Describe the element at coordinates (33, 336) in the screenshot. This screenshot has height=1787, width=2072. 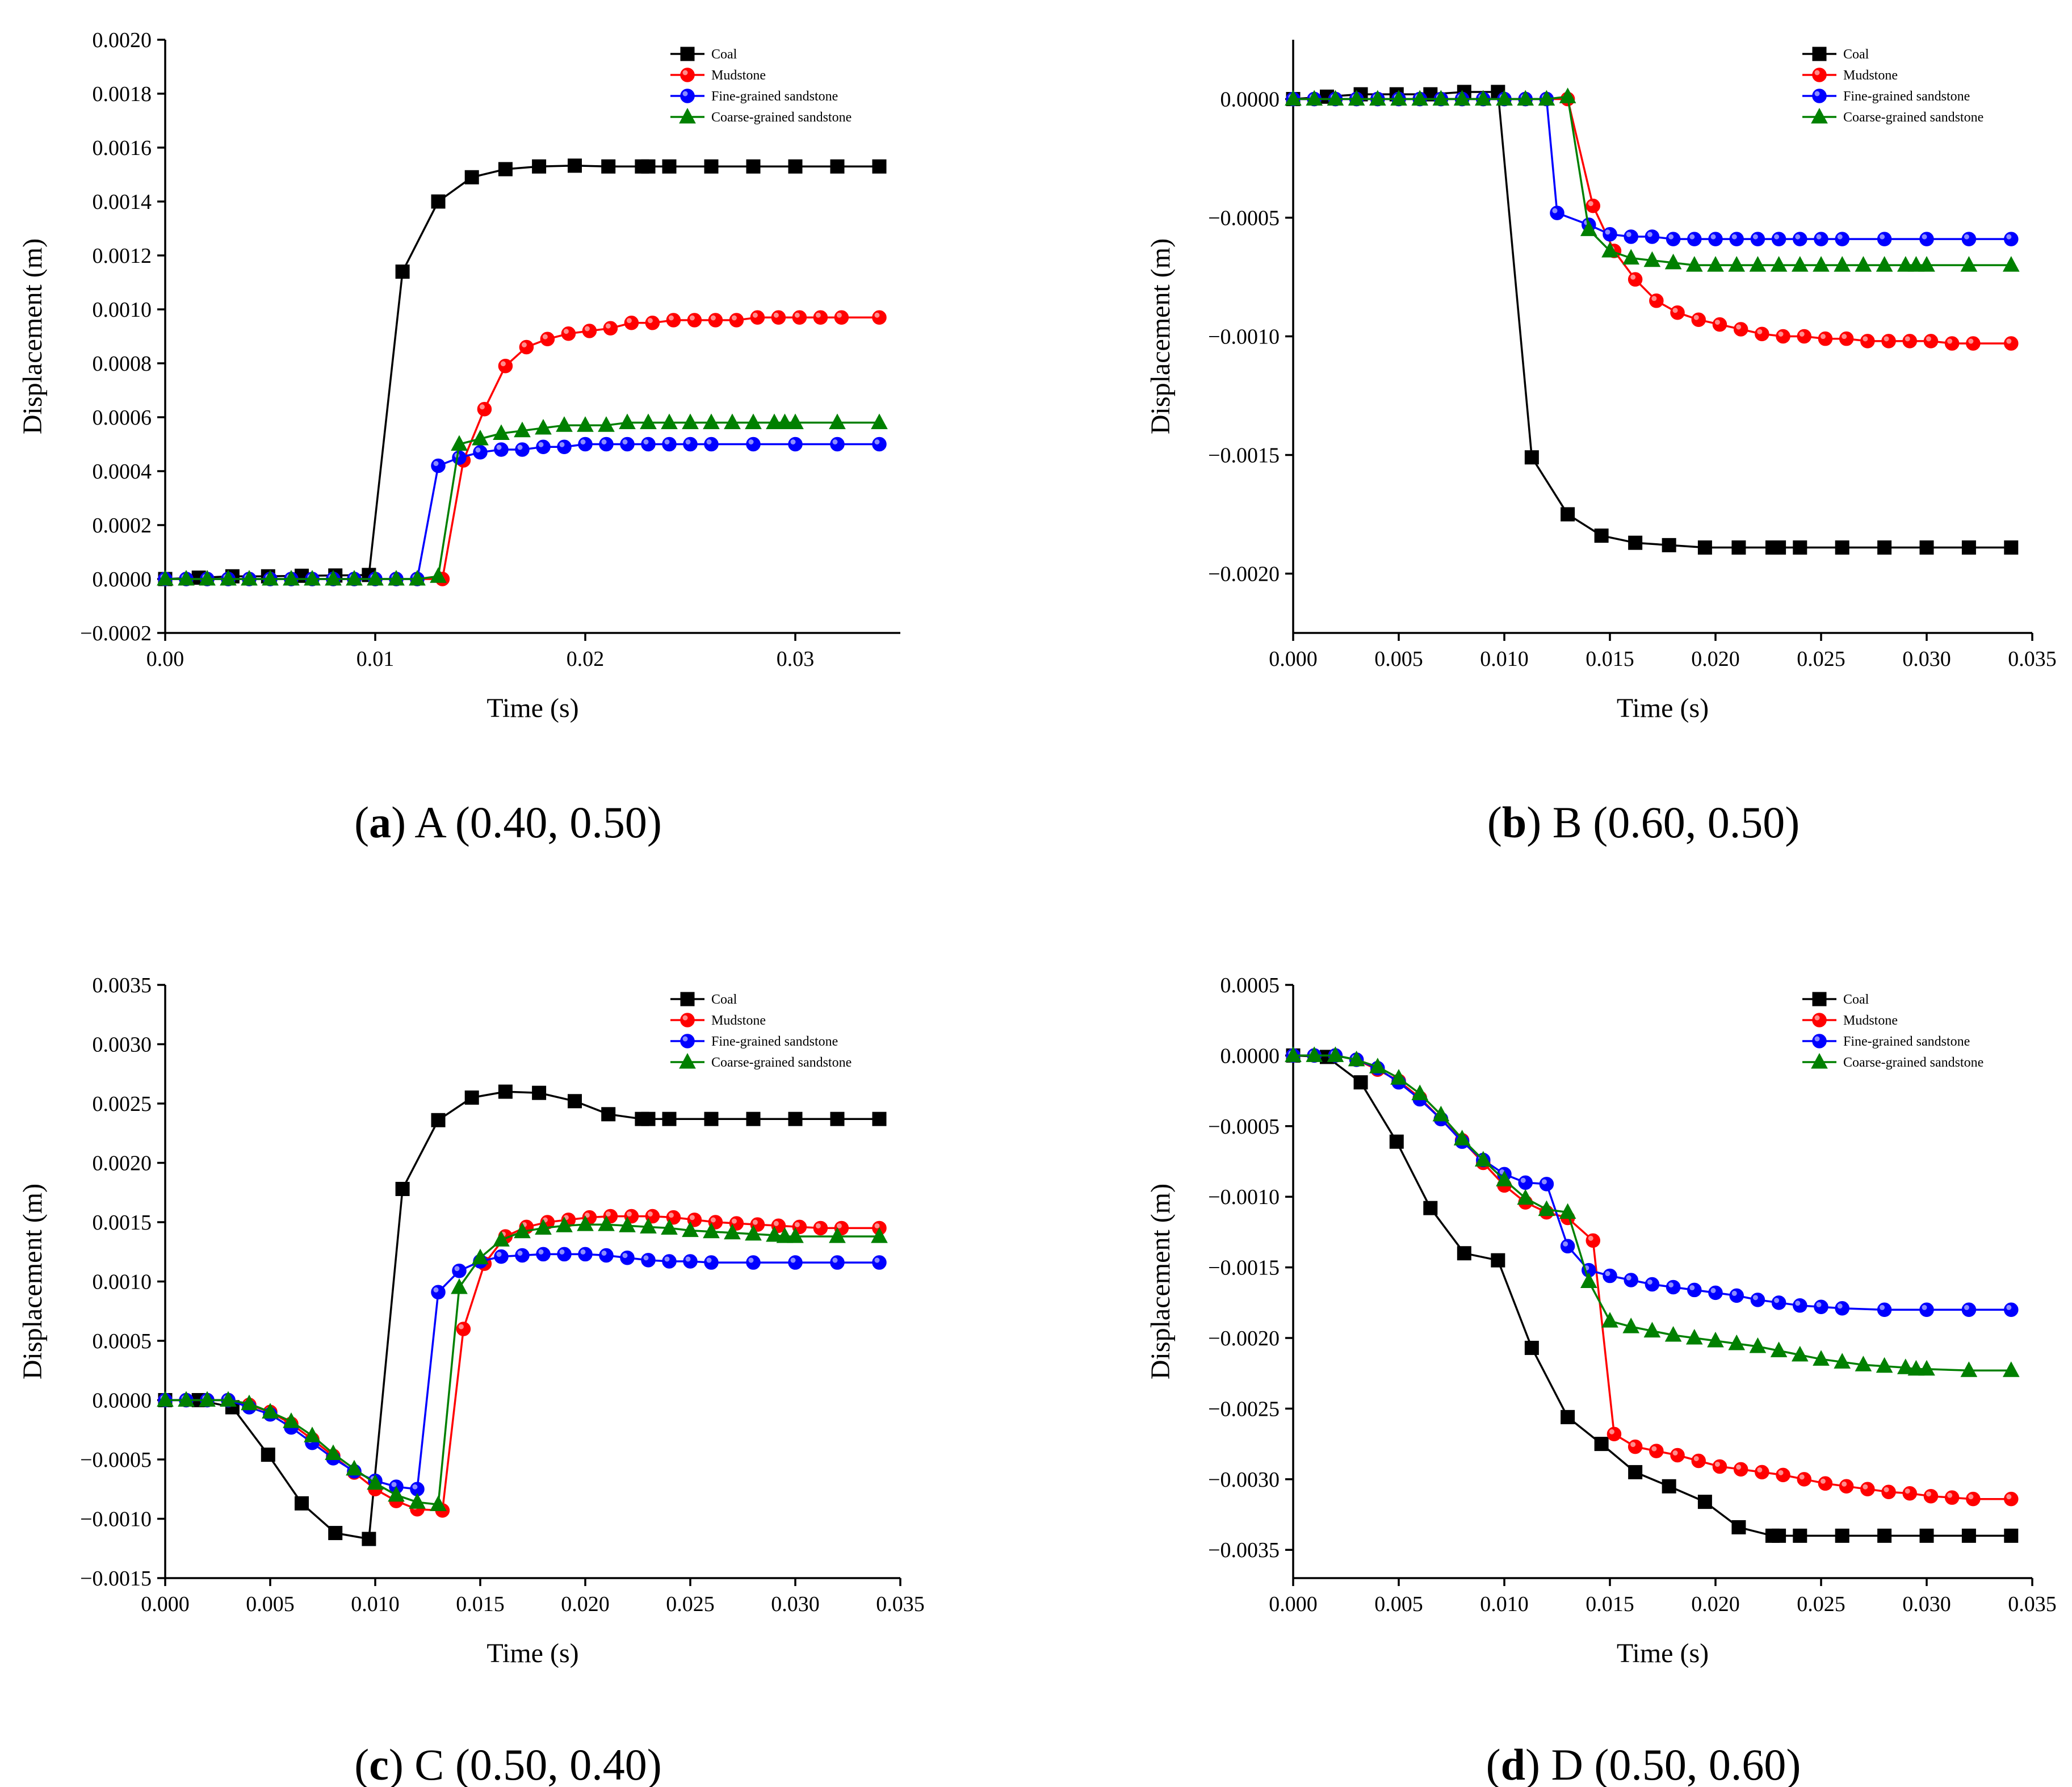
I see `y-axis-title: Displacement (m)` at that location.